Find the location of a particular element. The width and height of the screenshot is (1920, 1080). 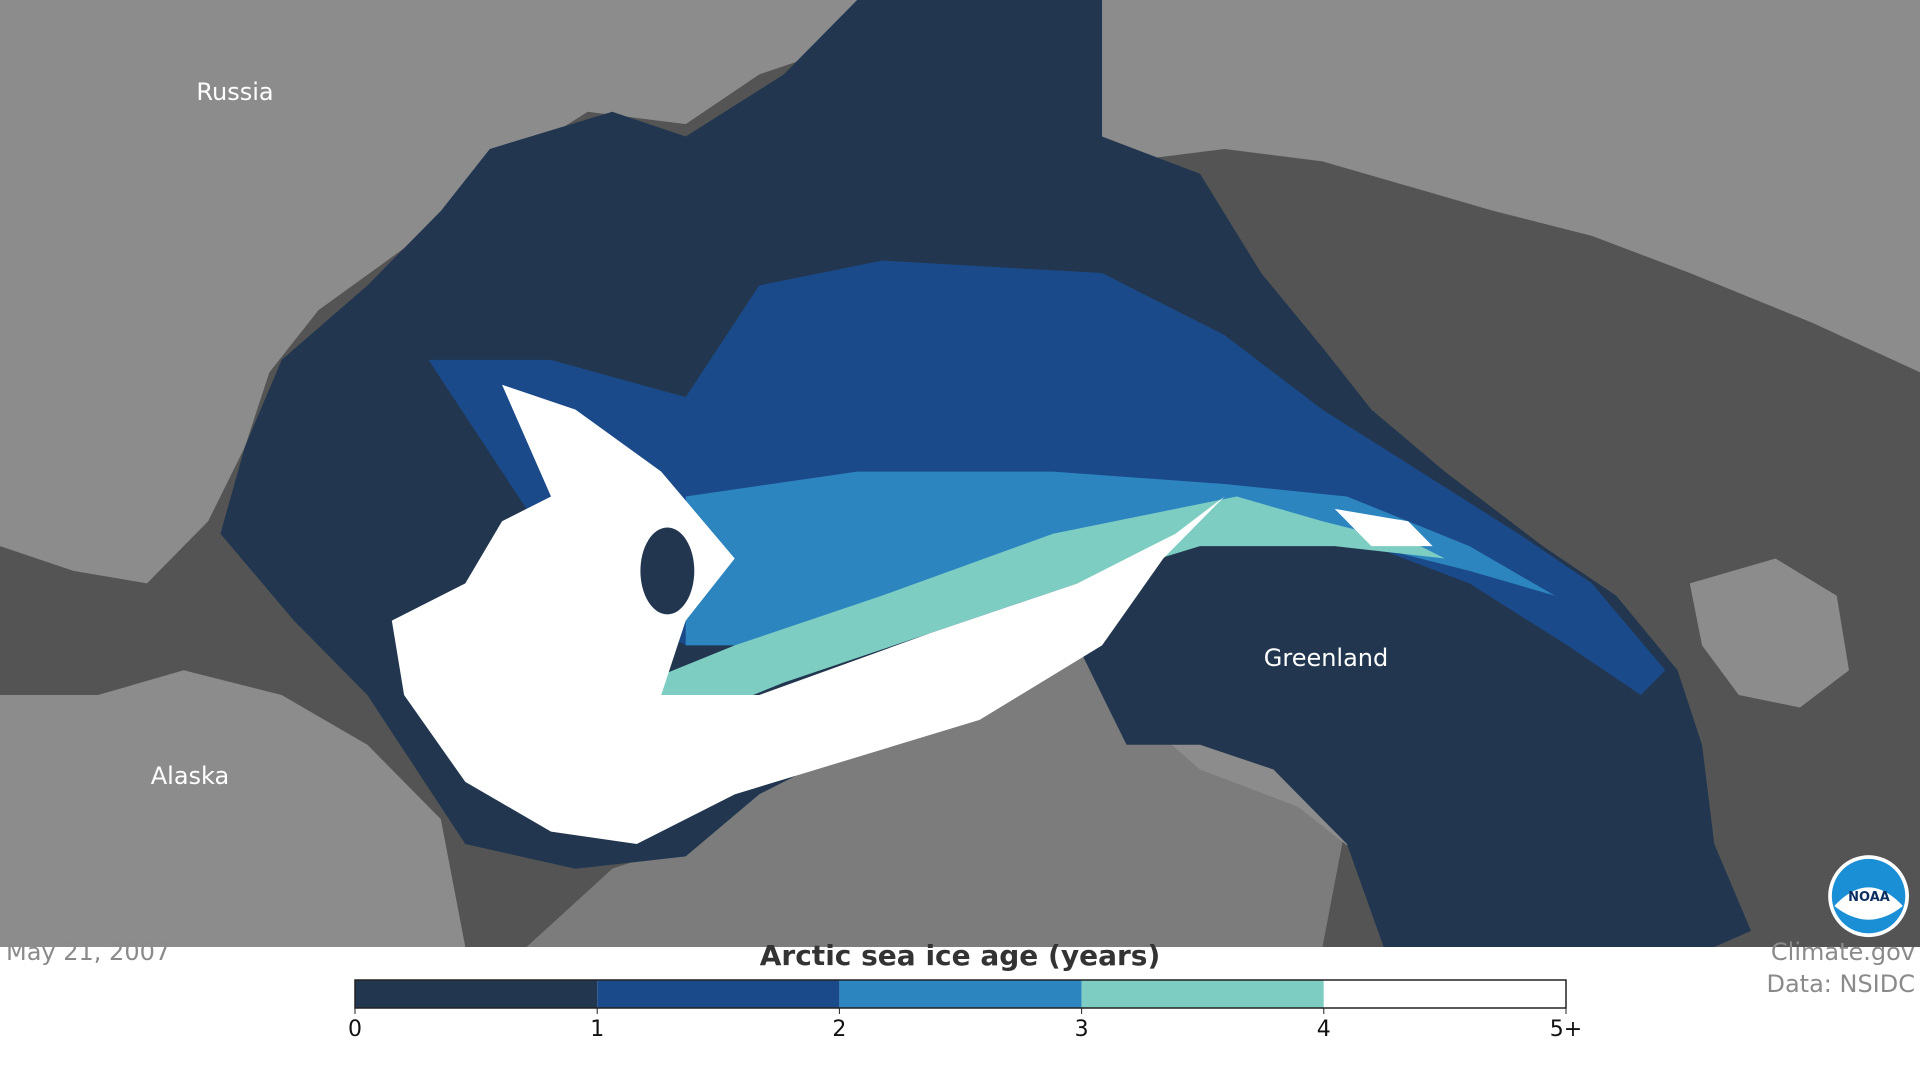

place-label: Alaska is located at coordinates (190, 776).